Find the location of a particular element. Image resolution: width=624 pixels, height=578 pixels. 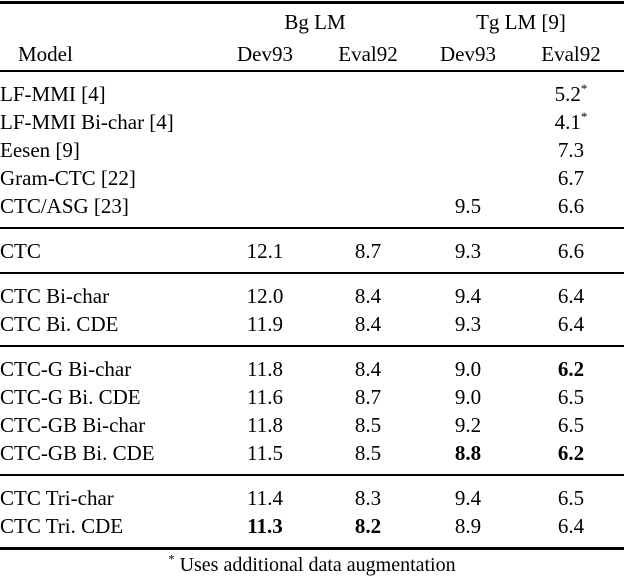

table-row: Eesen [9] 7.3 is located at coordinates (312, 150).